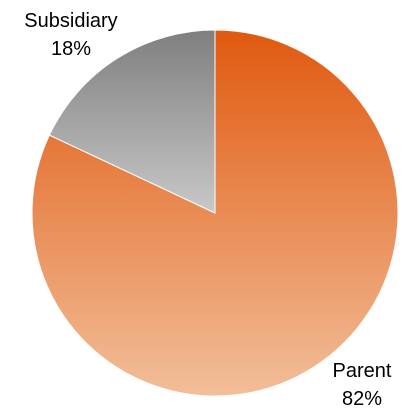  I want to click on subsidiary-percent-label: 18%, so click(71, 49).